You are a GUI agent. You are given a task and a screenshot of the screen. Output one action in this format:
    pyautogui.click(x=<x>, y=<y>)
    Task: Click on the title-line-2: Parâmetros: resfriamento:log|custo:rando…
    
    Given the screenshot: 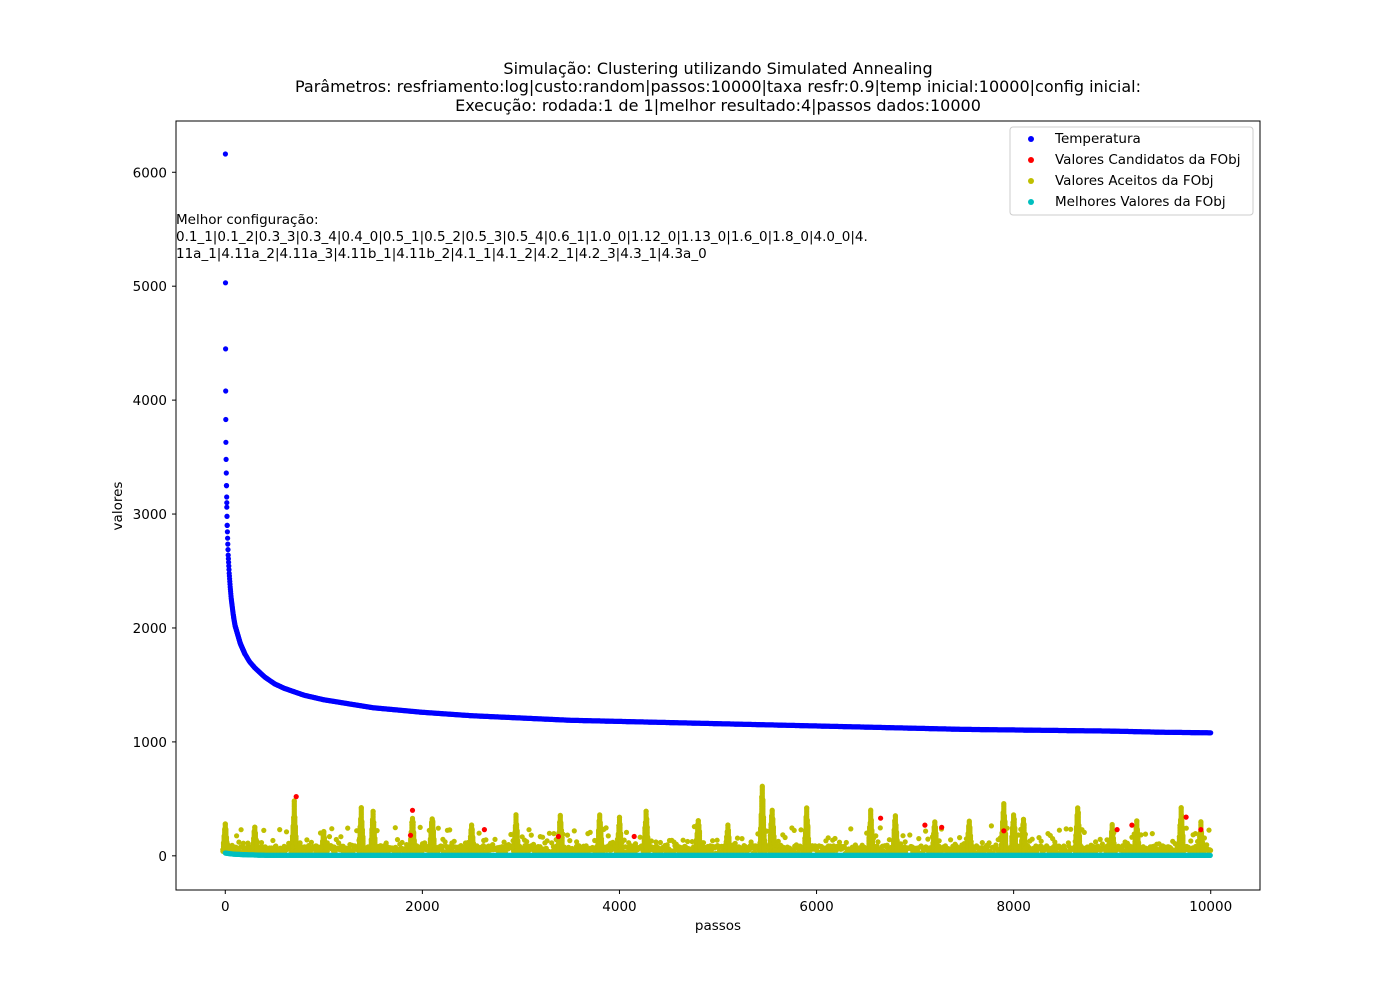 What is the action you would take?
    pyautogui.click(x=718, y=86)
    